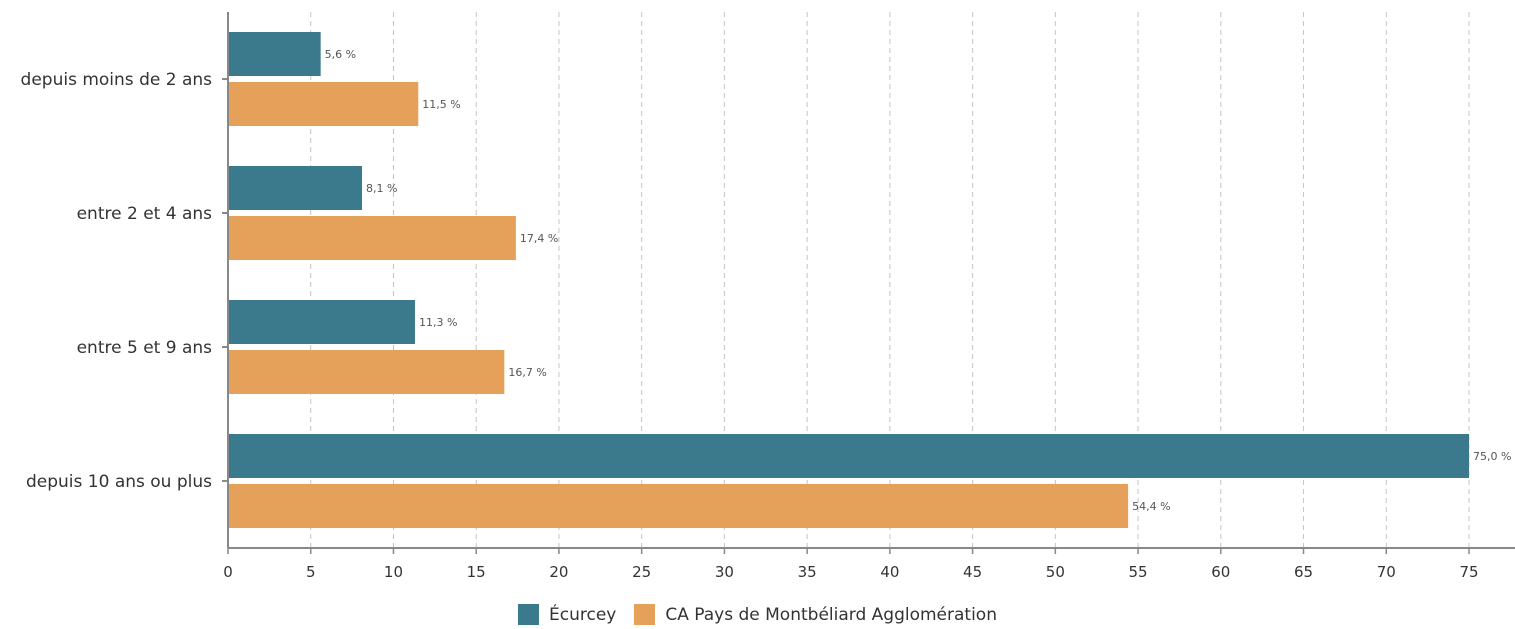 Image resolution: width=1515 pixels, height=629 pixels. I want to click on x-axis-ticks: 0 5 10 15 20 25 30 35 40 45 50 55 60 65 70 75, so click(851, 564).